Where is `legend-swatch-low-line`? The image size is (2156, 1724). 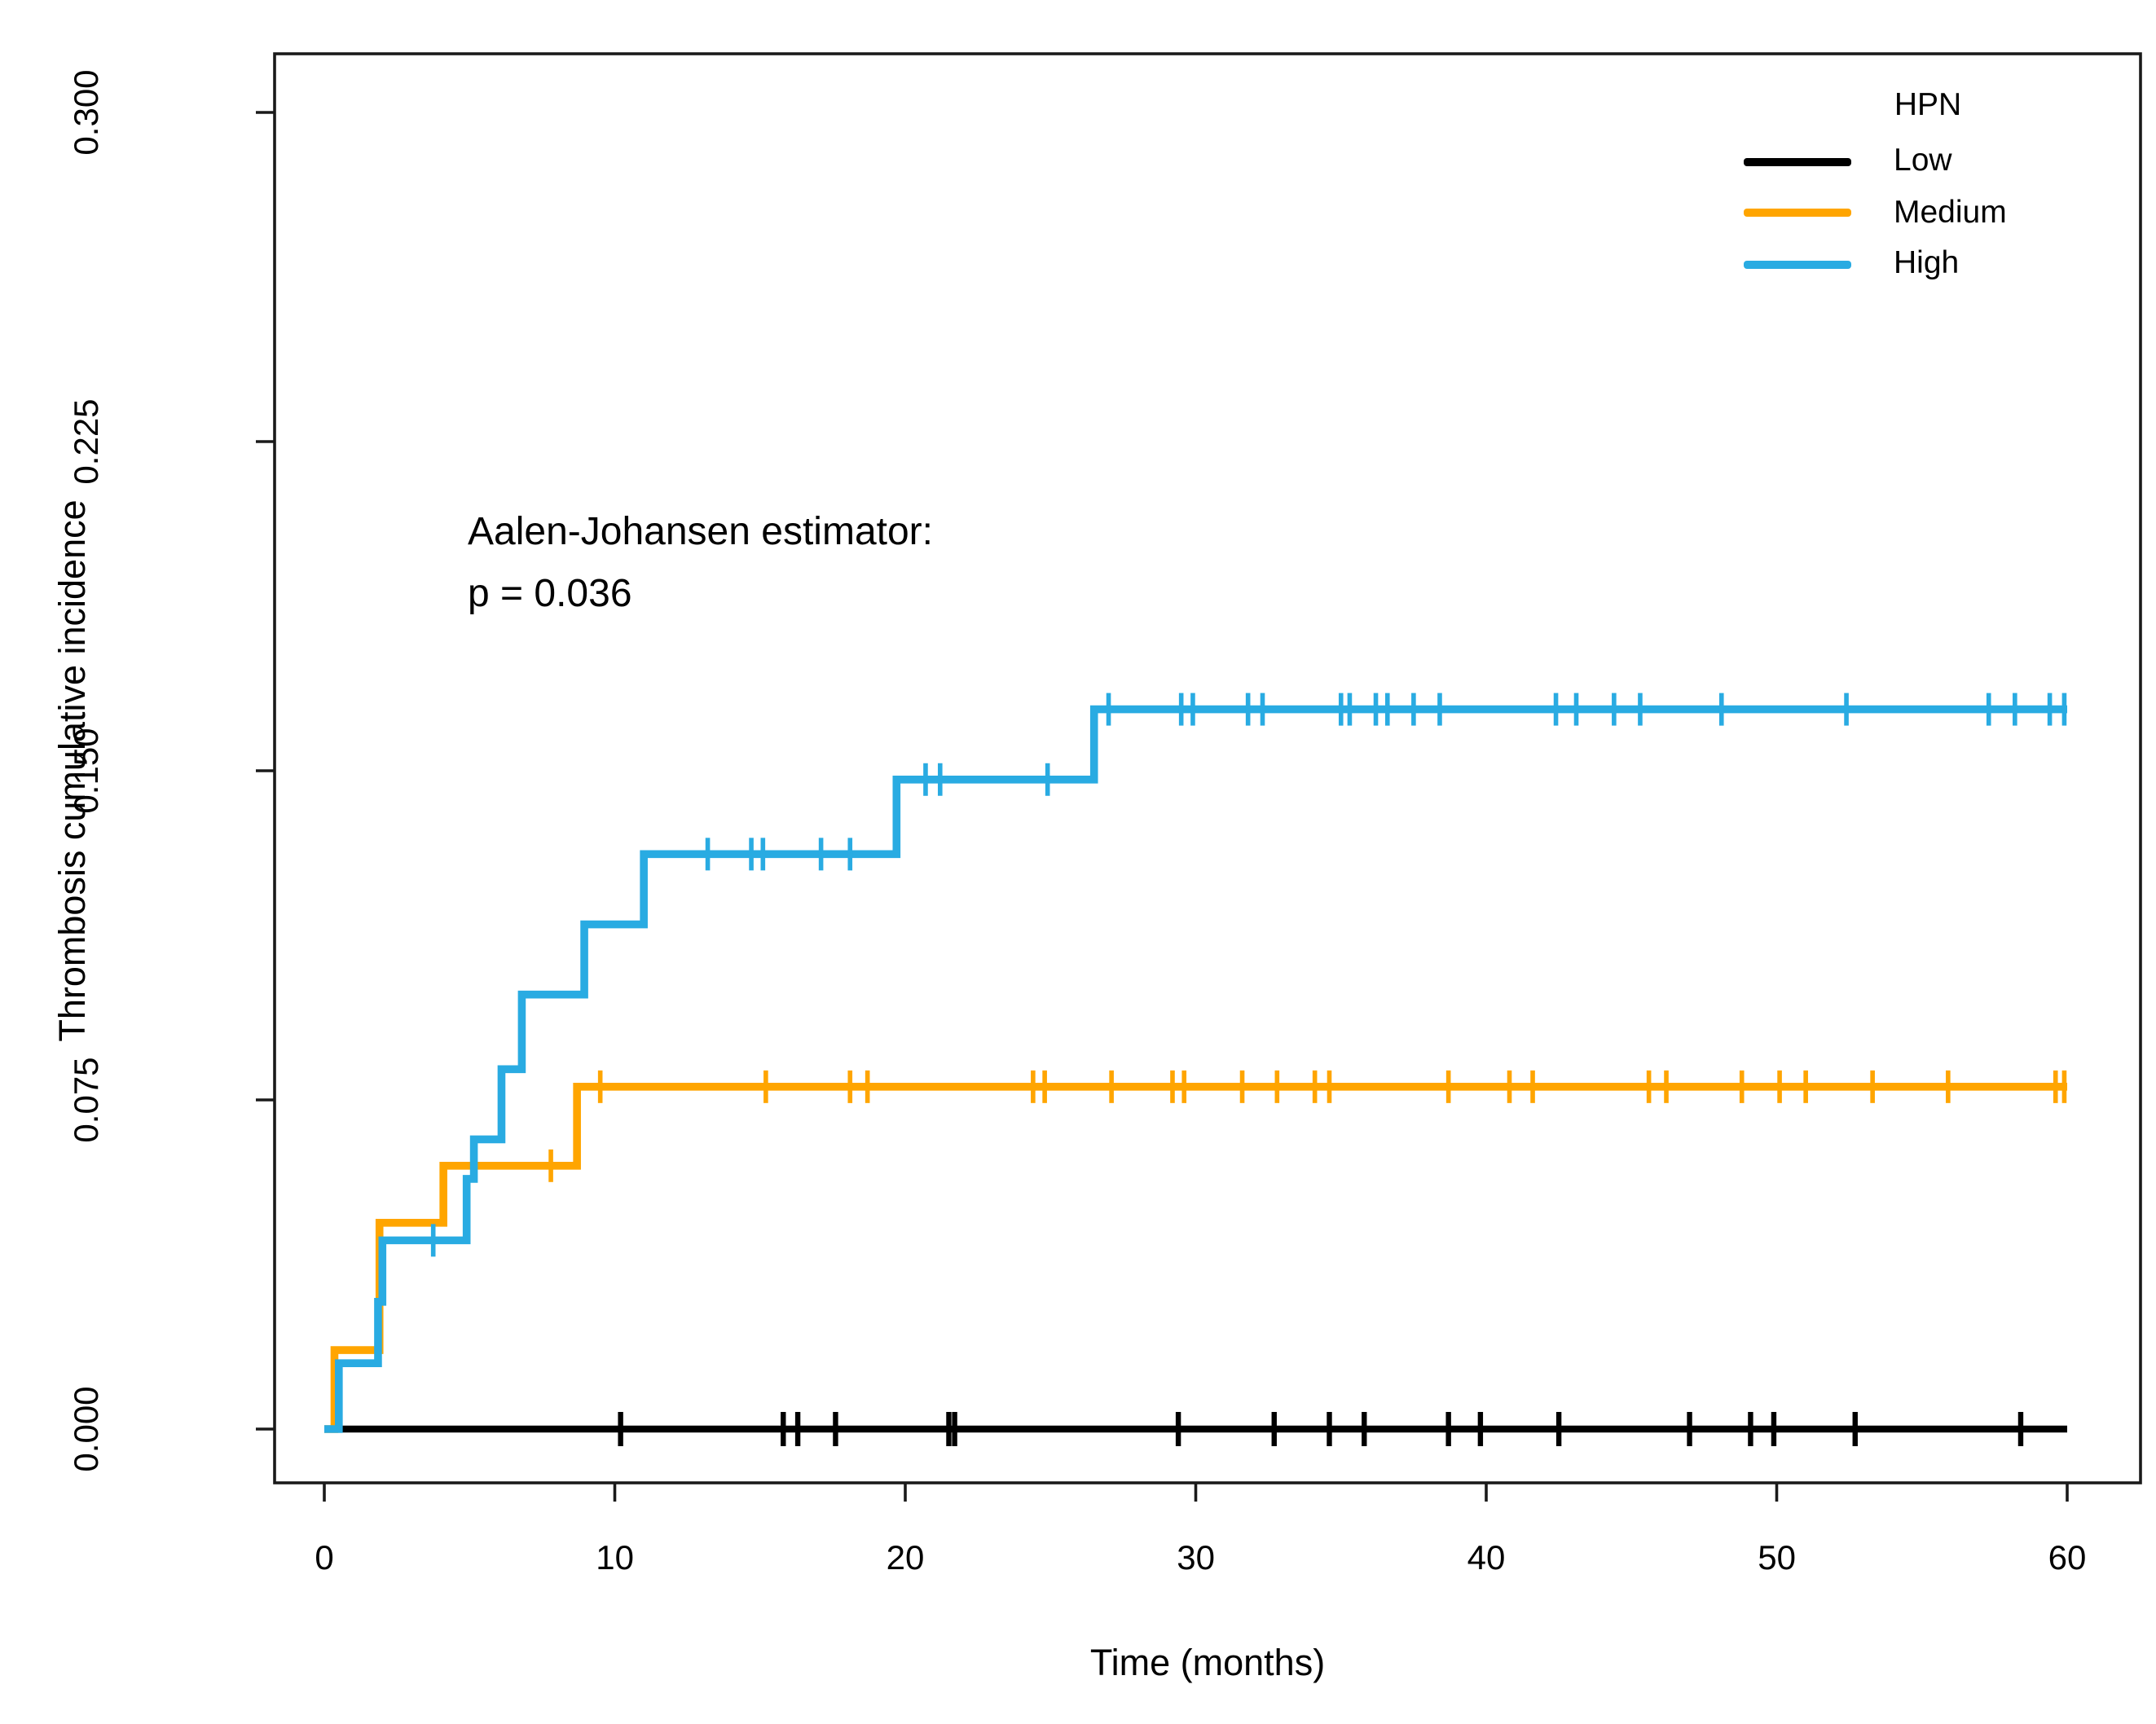
legend-swatch-low-line is located at coordinates (1797, 161).